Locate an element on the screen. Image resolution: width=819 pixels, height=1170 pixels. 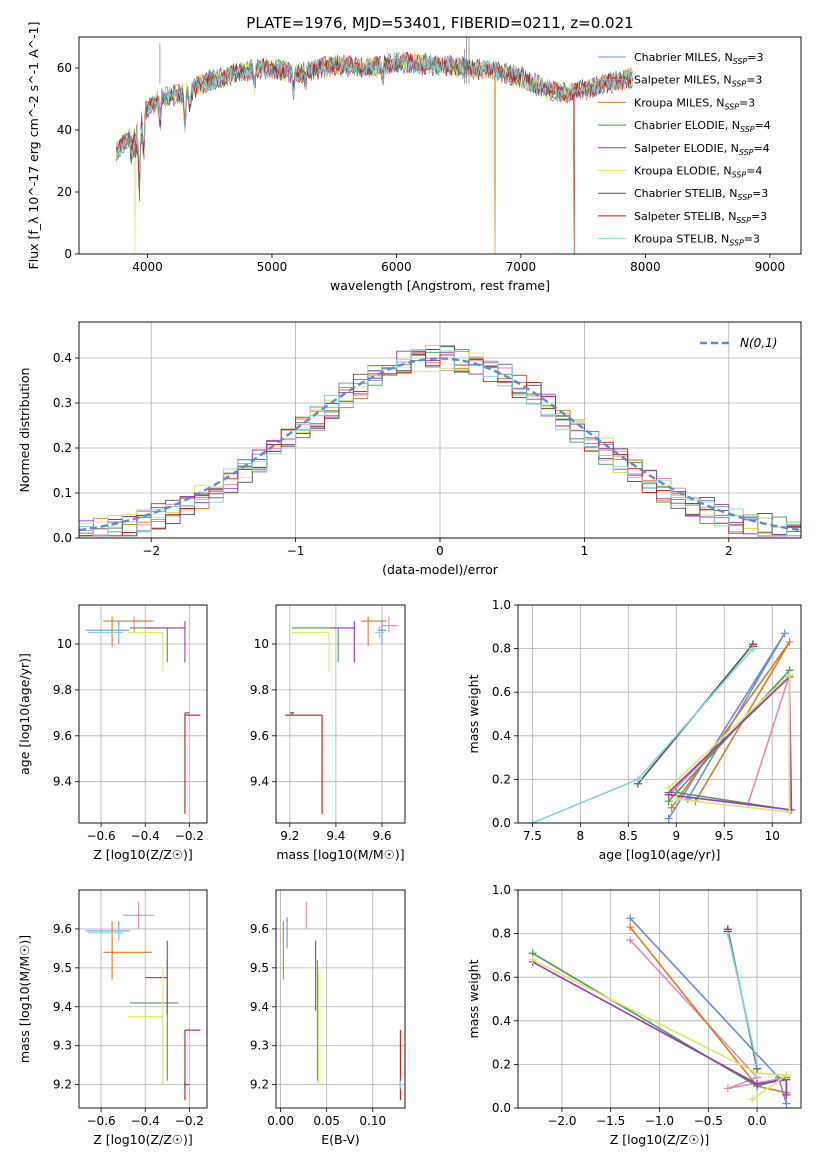
legend-text: Salpeter MILES, N is located at coordinates (683, 80).